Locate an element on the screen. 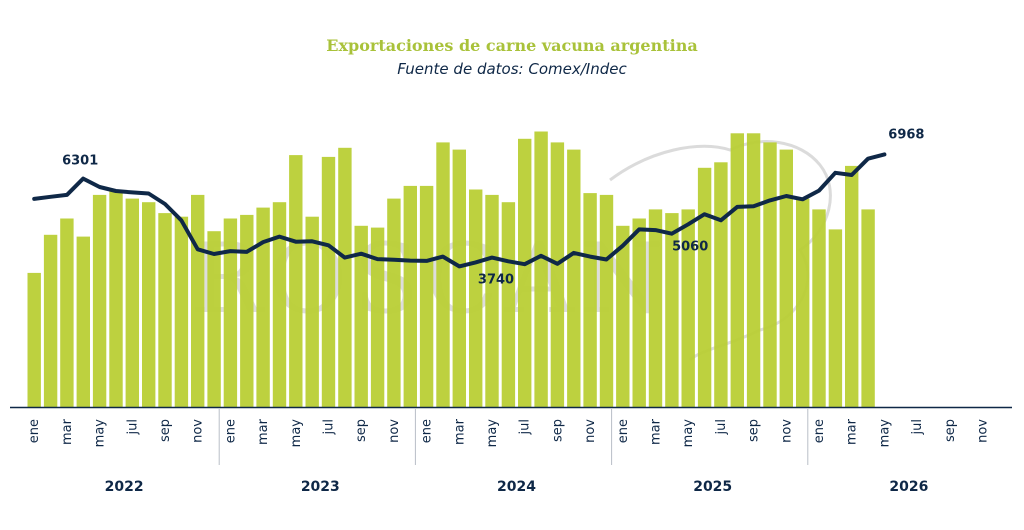 This screenshot has height=530, width=1024. month-label-sep-2022: sep is located at coordinates (165, 430).